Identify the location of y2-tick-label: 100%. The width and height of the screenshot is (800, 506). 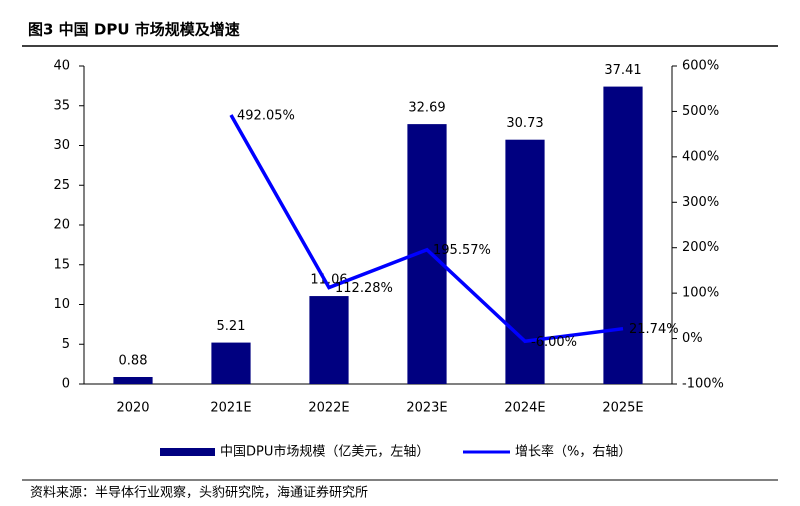
(700, 293).